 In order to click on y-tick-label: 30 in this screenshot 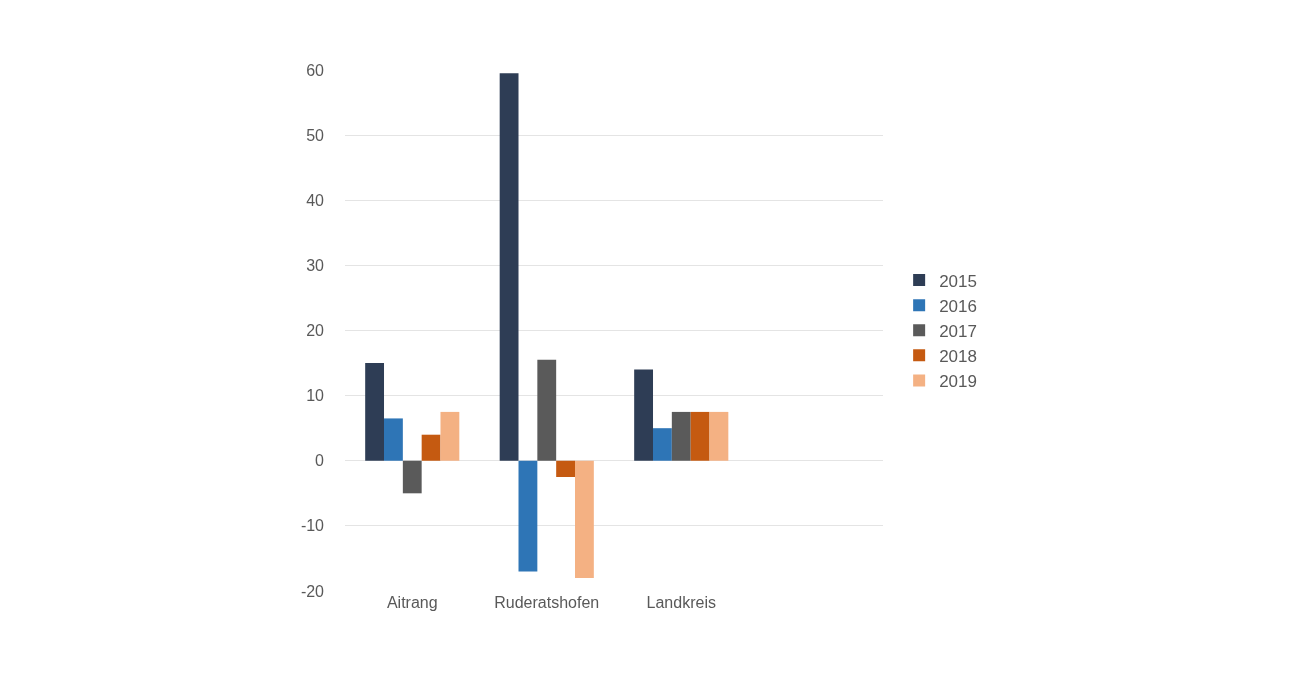, I will do `click(315, 265)`.